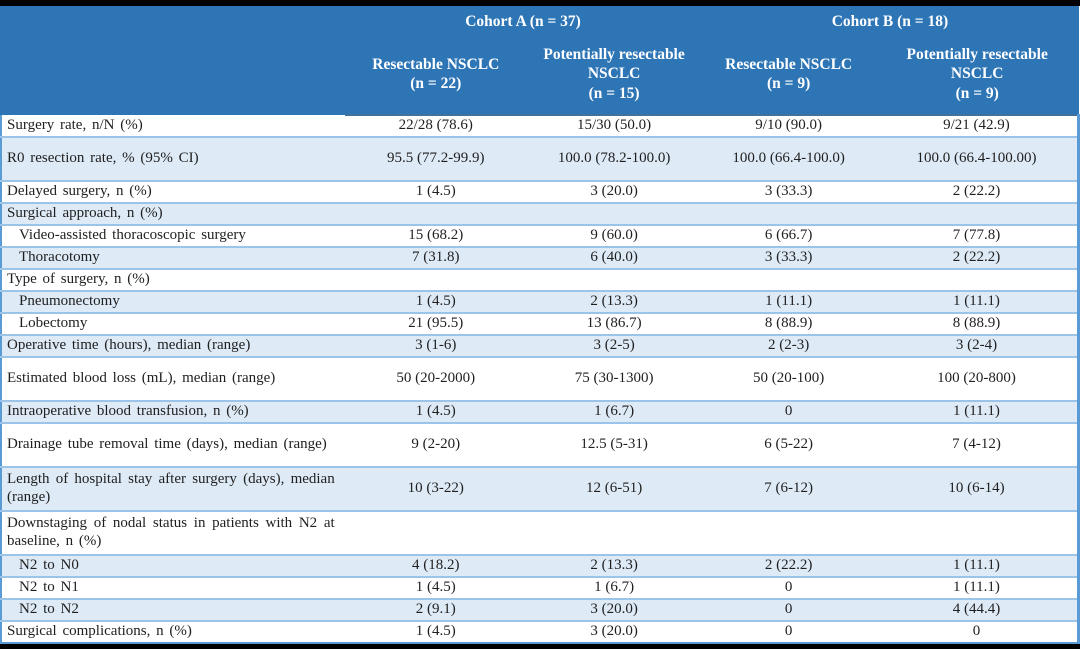 This screenshot has width=1080, height=649. I want to click on cell-value: 12 (6-51), so click(614, 489).